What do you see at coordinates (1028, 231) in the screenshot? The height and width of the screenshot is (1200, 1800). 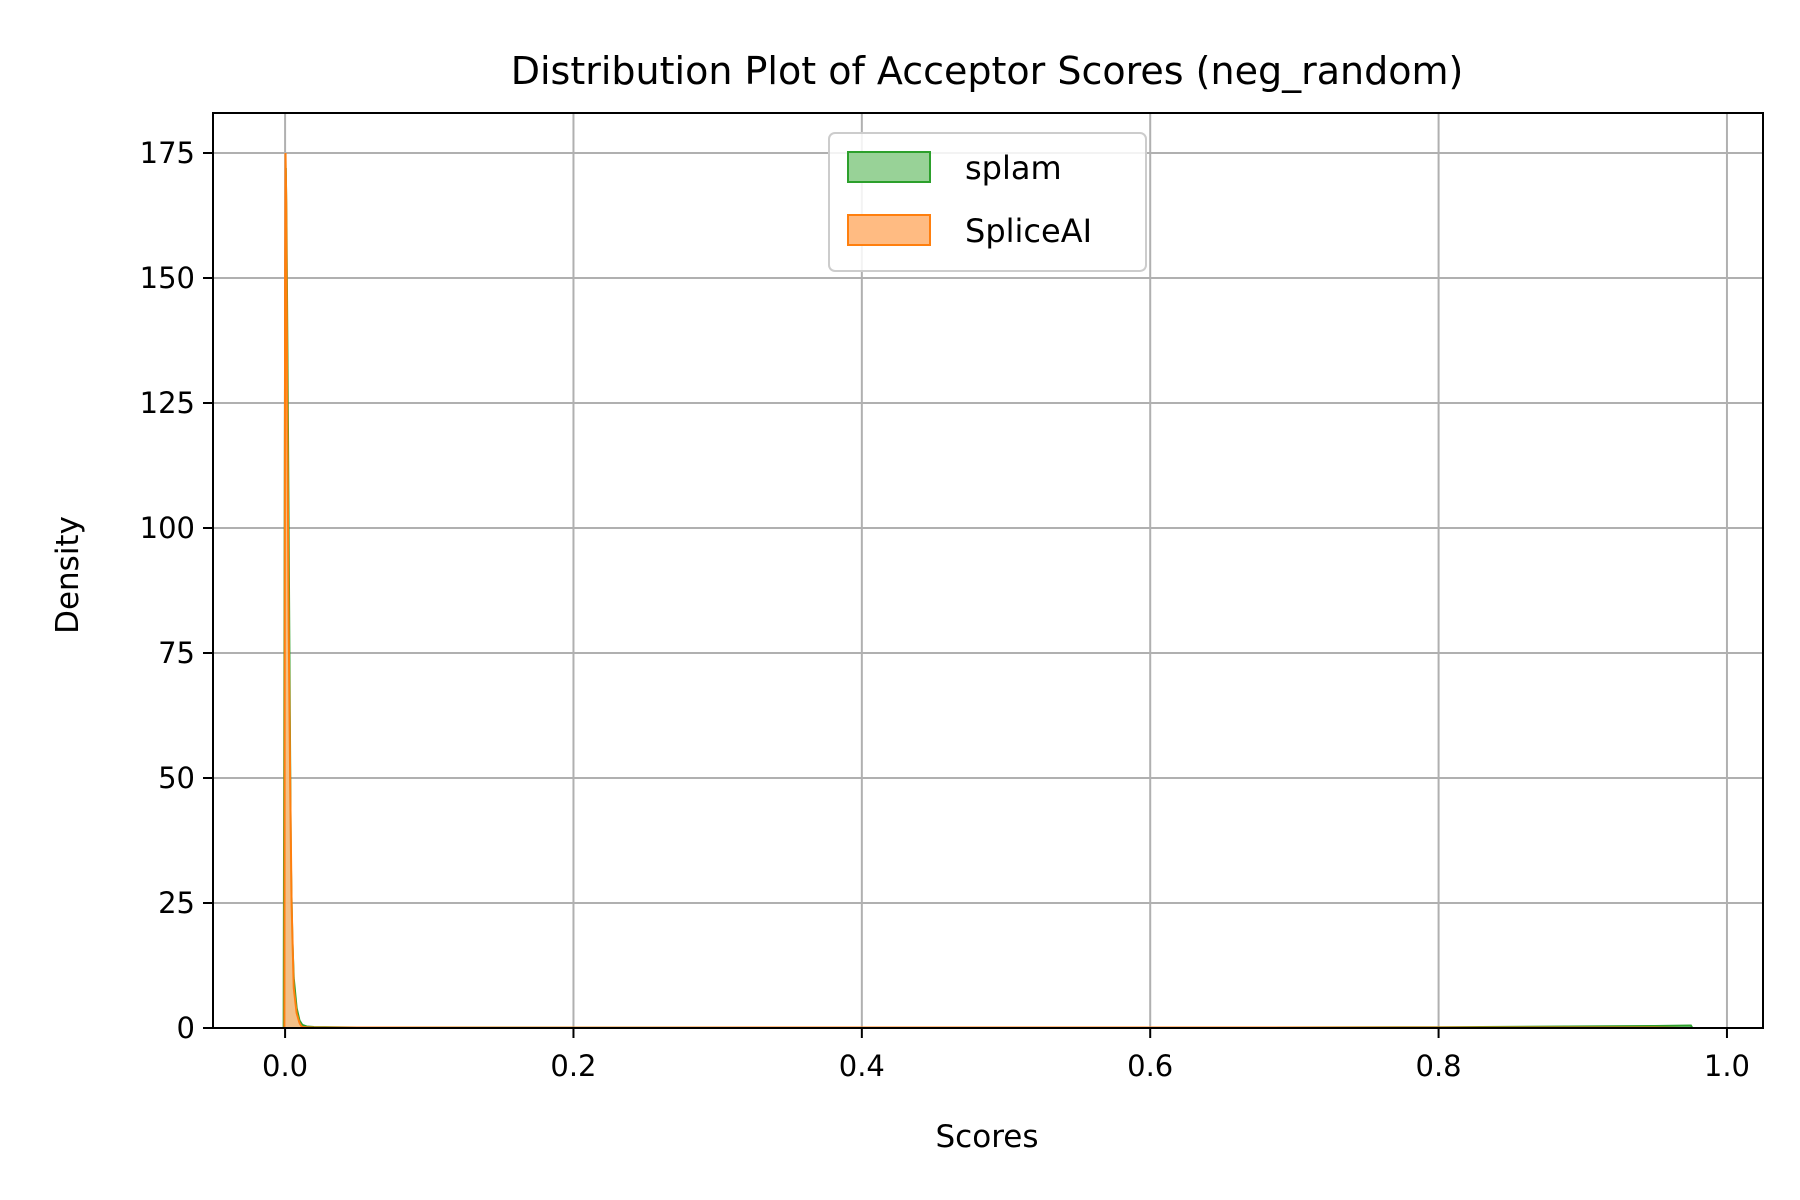 I see `legend-label-spliceai: SpliceAI` at bounding box center [1028, 231].